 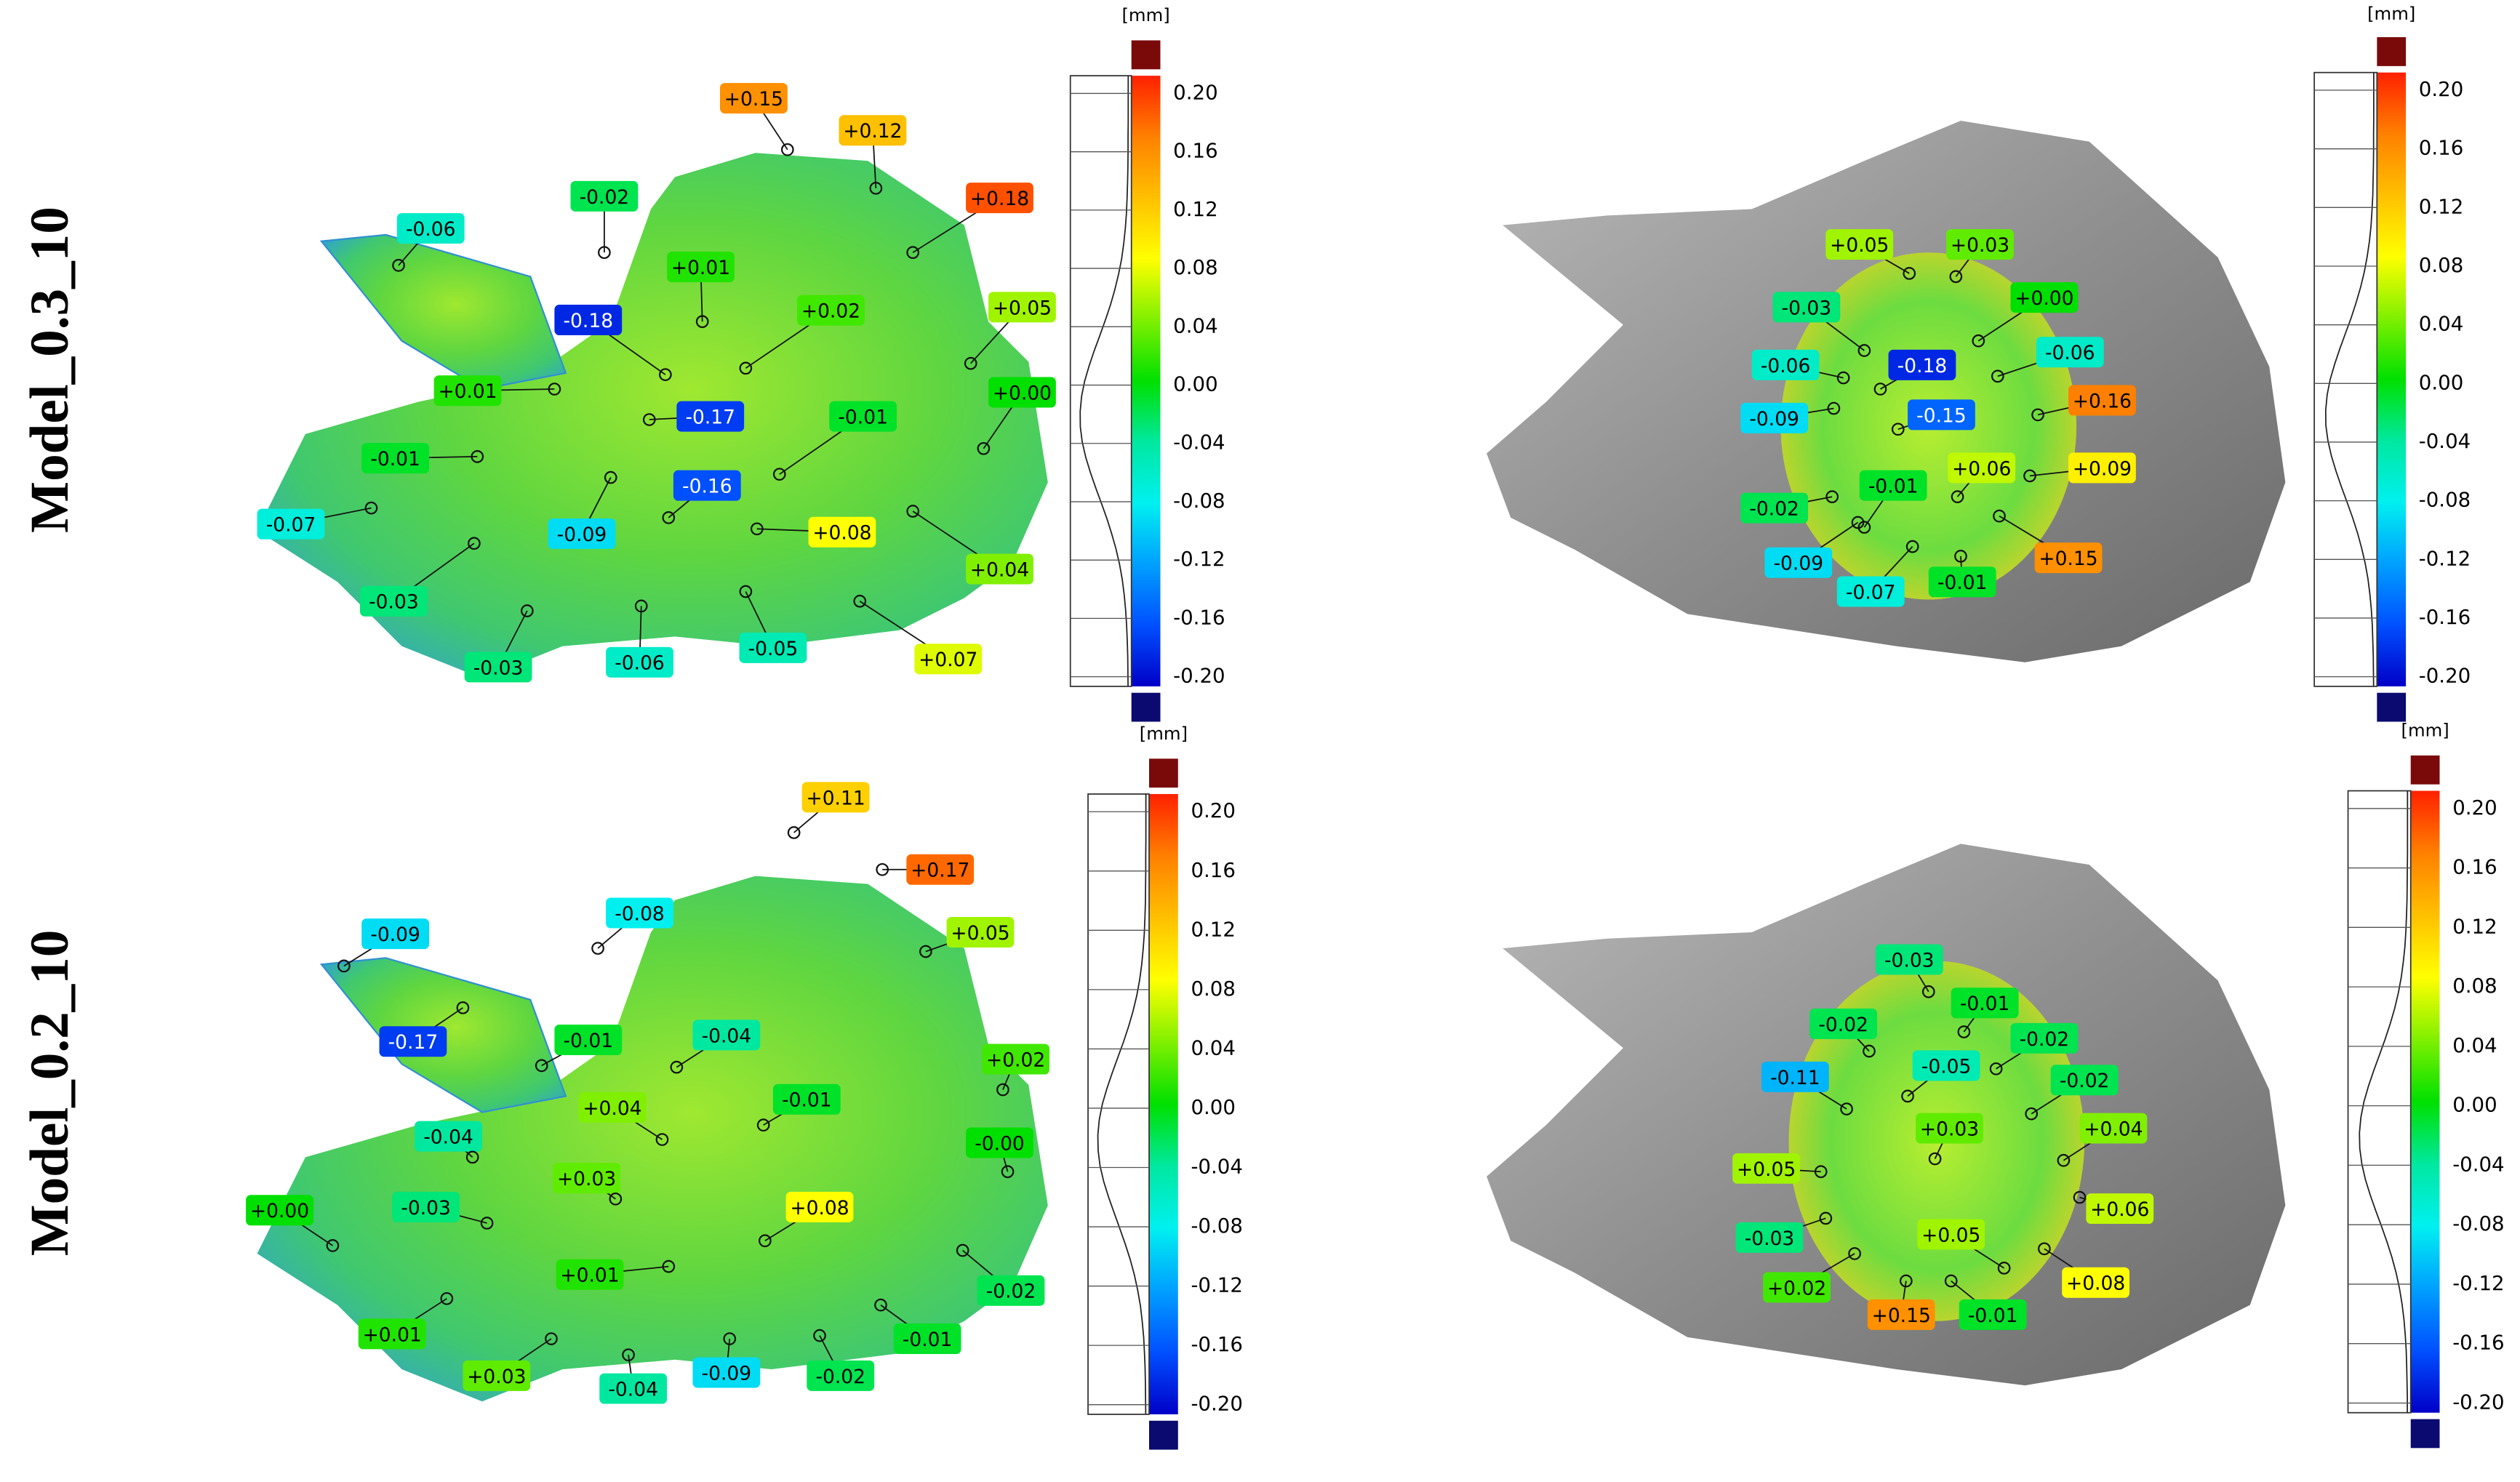 I want to click on histogram-box, so click(x=2345, y=379).